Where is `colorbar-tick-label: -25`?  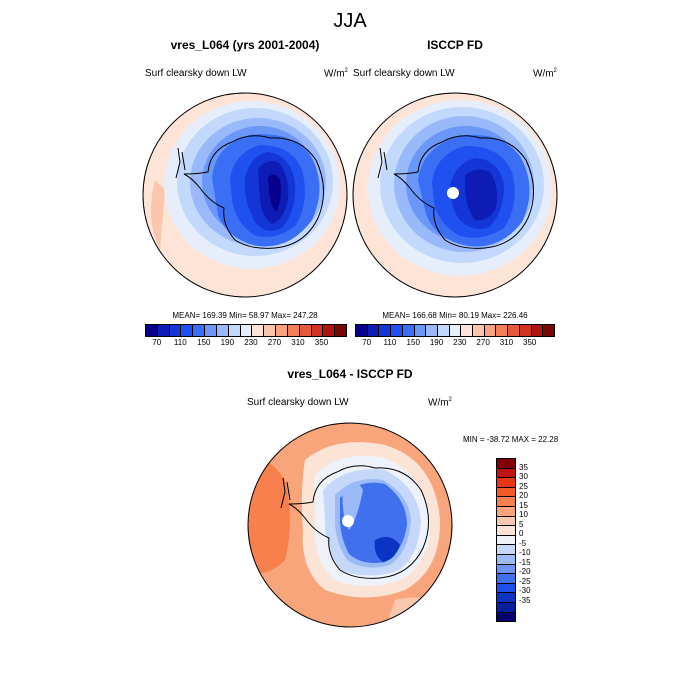
colorbar-tick-label: -25 is located at coordinates (525, 581).